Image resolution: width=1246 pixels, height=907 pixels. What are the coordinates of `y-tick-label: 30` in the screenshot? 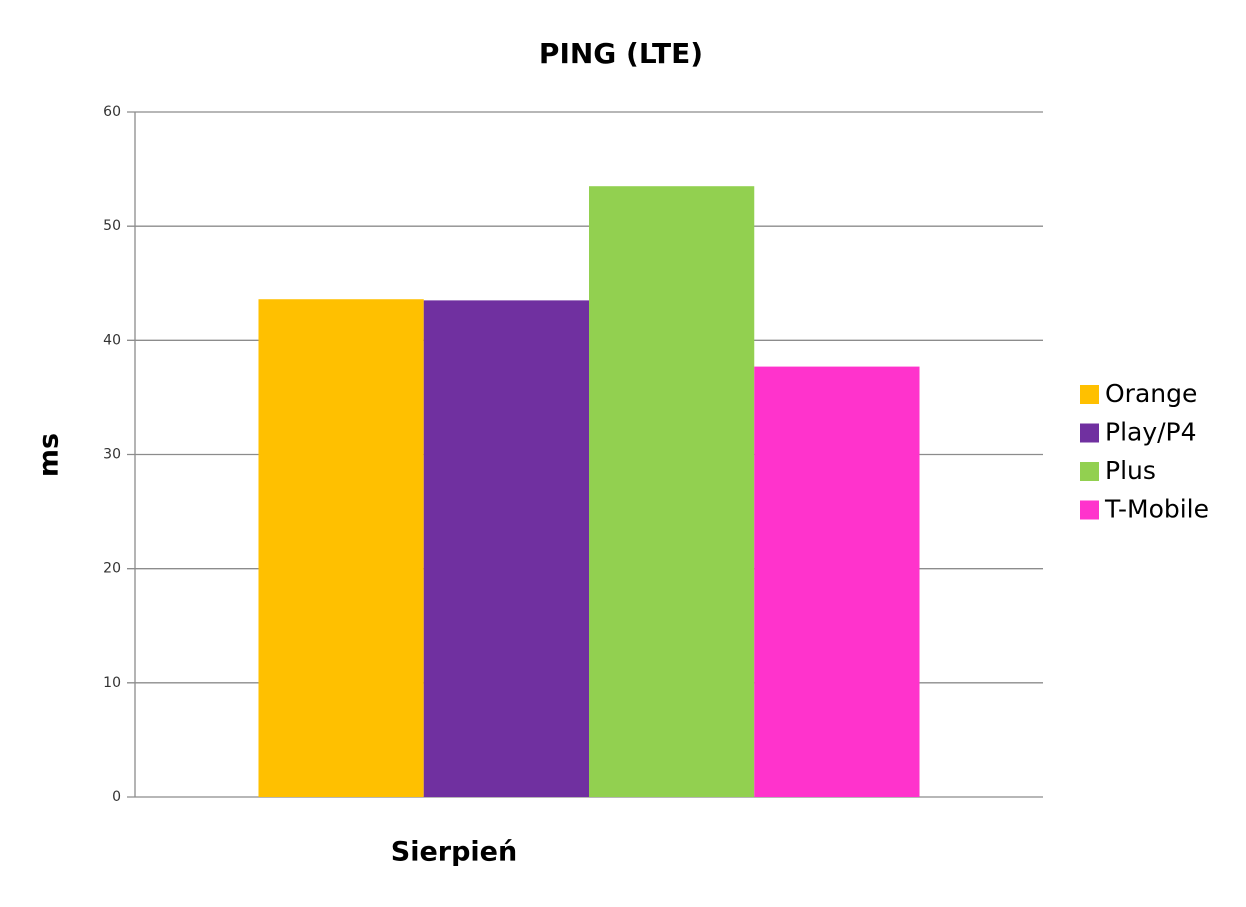 It's located at (112, 455).